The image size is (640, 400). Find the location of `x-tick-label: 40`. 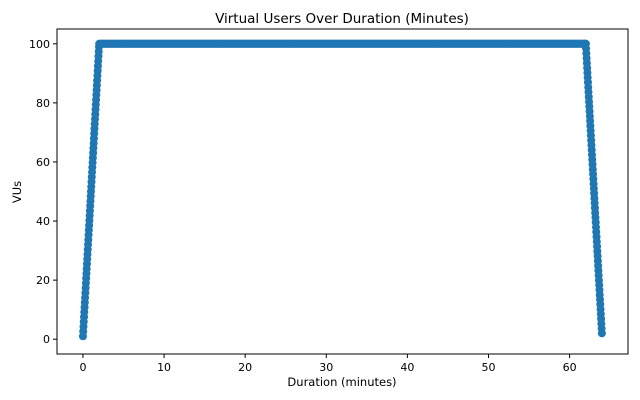

x-tick-label: 40 is located at coordinates (407, 367).